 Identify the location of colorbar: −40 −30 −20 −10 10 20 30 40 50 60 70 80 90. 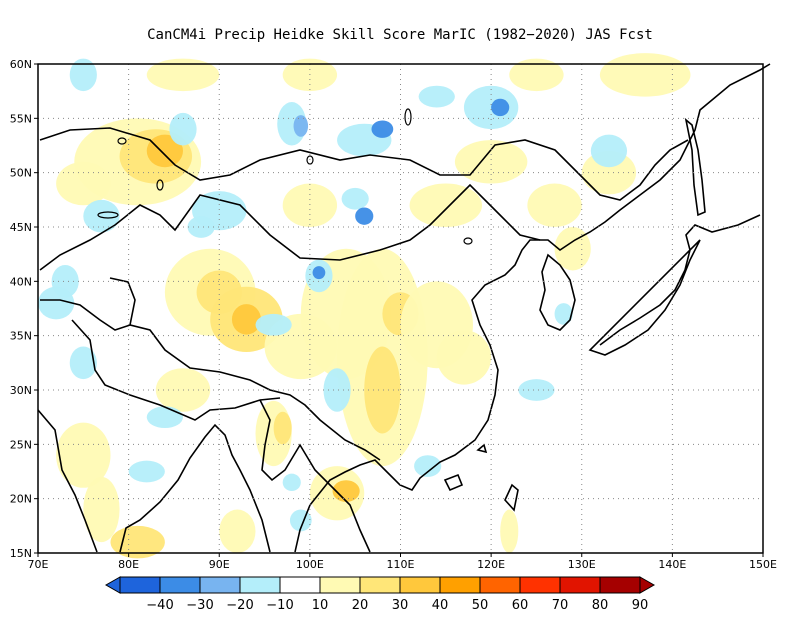
(380, 594).